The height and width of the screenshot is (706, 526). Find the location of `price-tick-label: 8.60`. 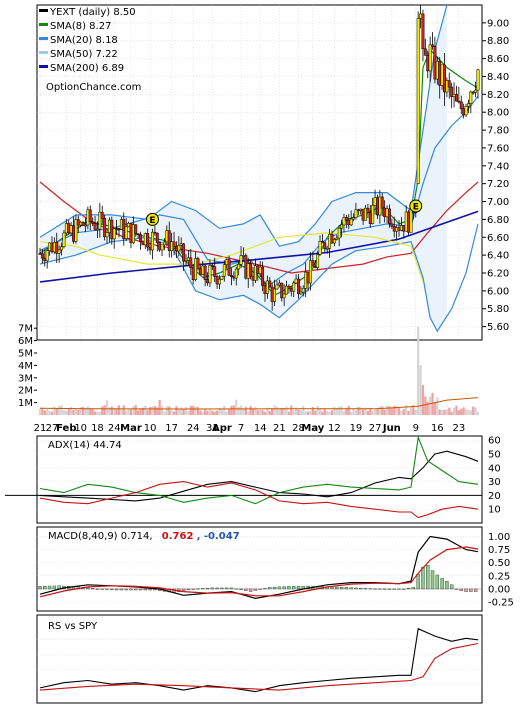

price-tick-label: 8.60 is located at coordinates (498, 59).